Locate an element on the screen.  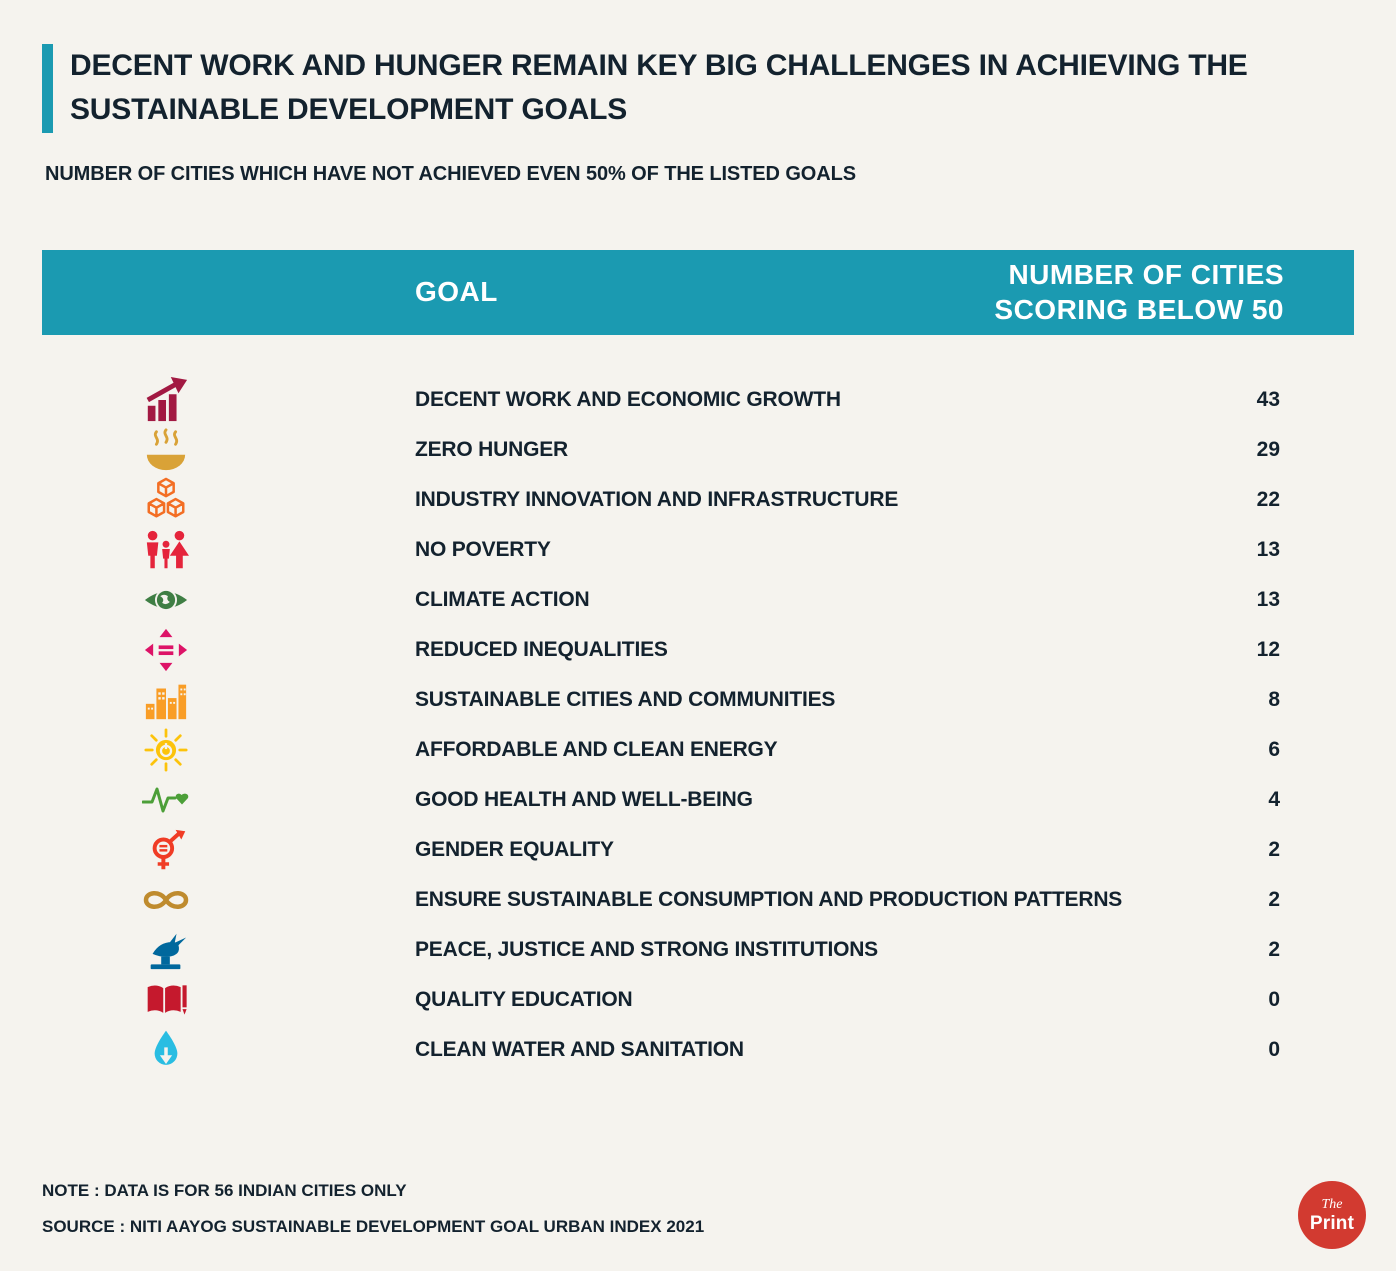
family-icon is located at coordinates (166, 550).